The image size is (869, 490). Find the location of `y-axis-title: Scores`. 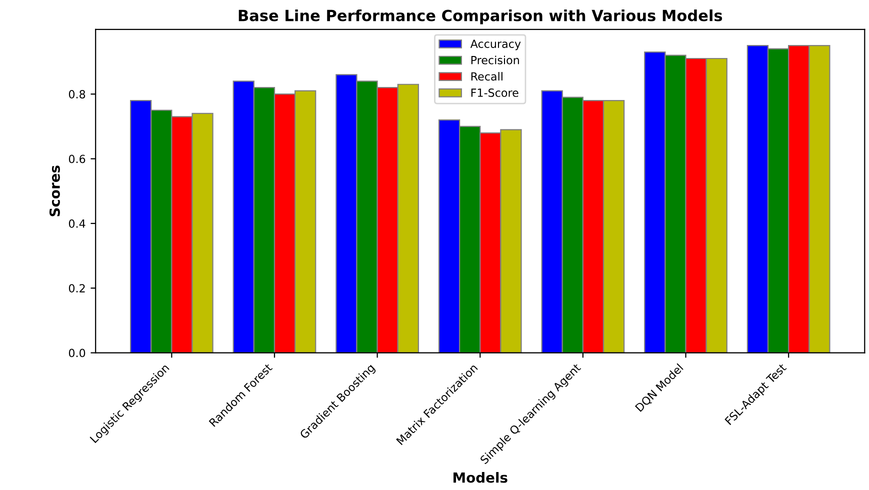

y-axis-title: Scores is located at coordinates (54, 191).